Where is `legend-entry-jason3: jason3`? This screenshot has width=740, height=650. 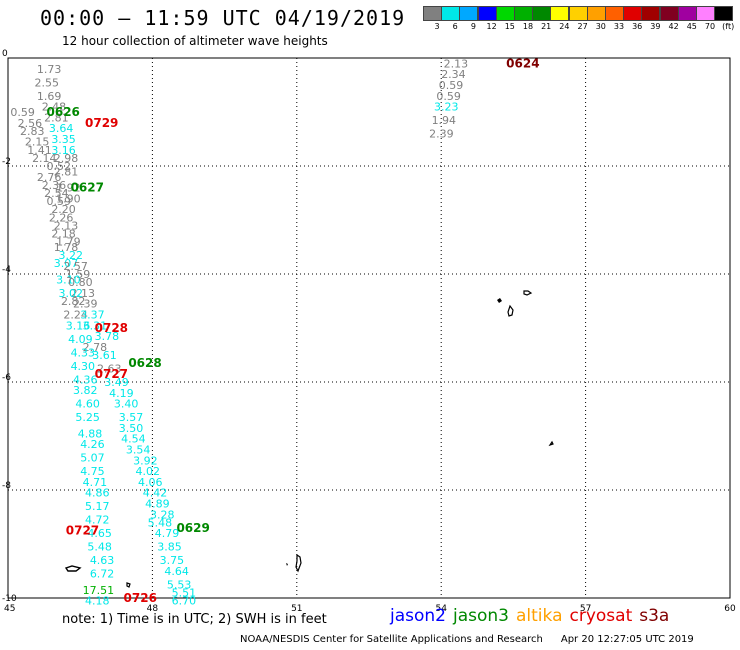
legend-entry-jason3: jason3 is located at coordinates (481, 616).